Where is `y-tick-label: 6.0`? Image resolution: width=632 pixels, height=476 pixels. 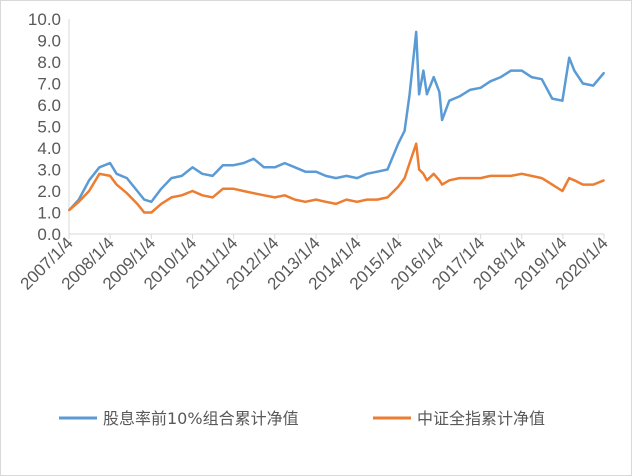 y-tick-label: 6.0 is located at coordinates (49, 105).